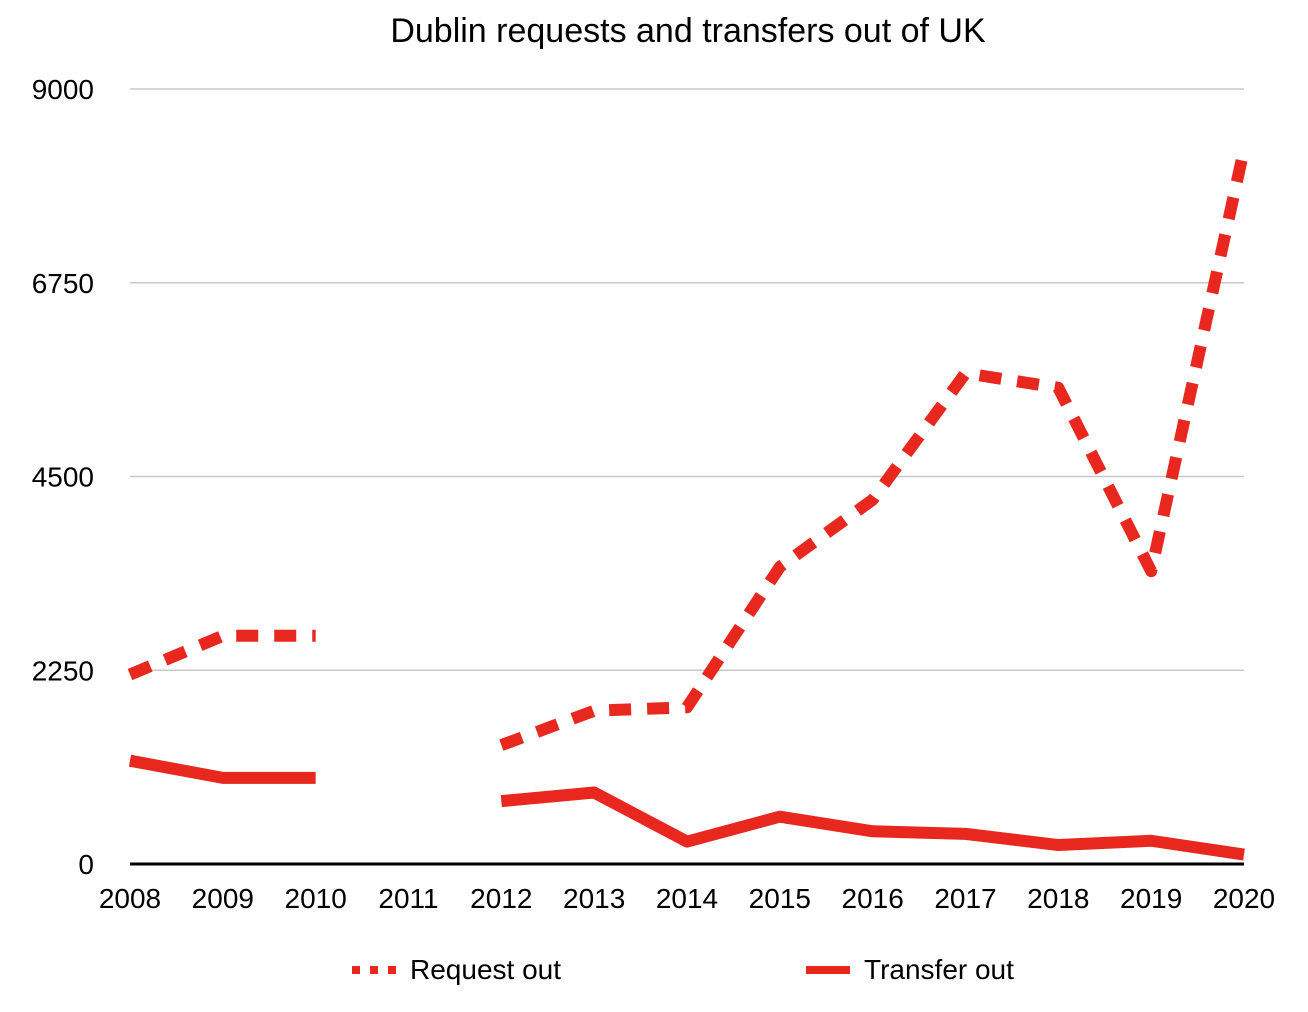 Image resolution: width=1308 pixels, height=1012 pixels. I want to click on legend-label: Request out, so click(485, 969).